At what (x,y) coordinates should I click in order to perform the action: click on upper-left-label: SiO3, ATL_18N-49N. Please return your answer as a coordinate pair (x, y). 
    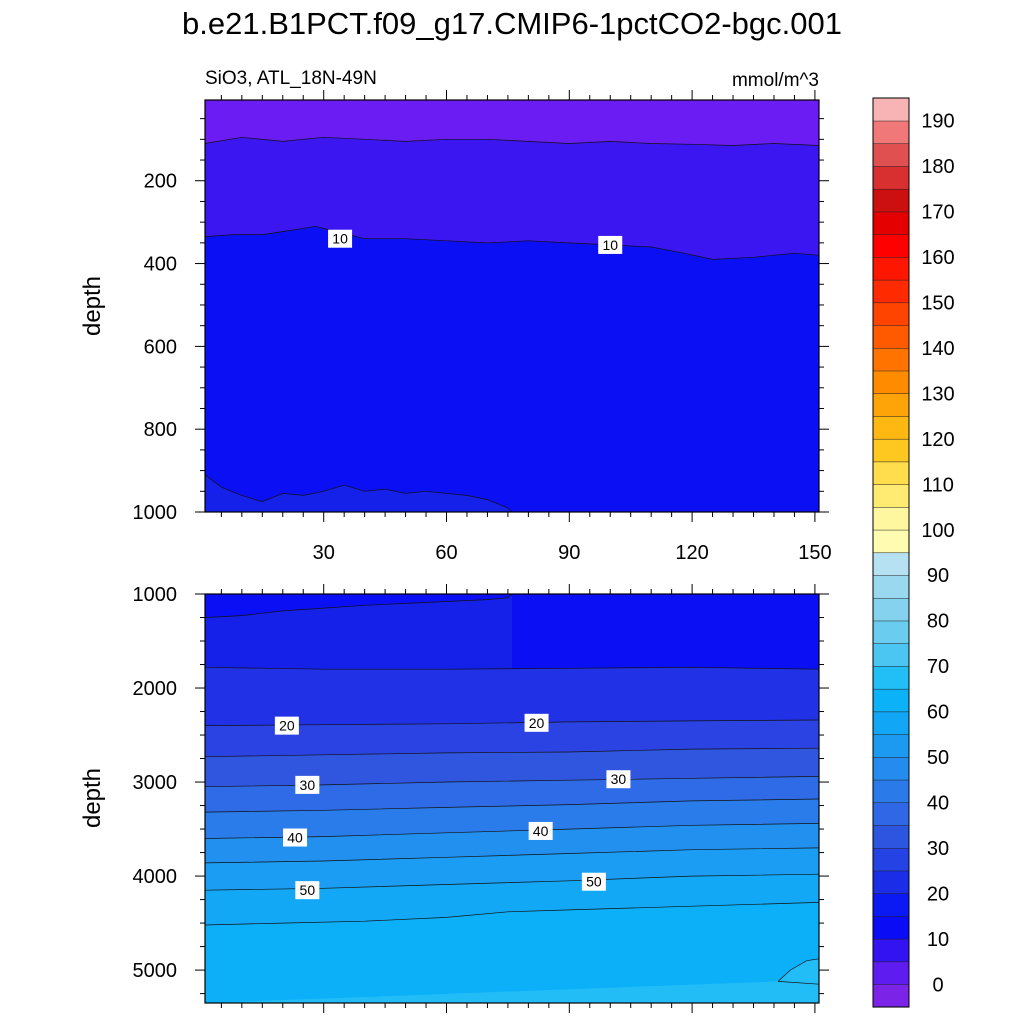
    Looking at the image, I should click on (291, 78).